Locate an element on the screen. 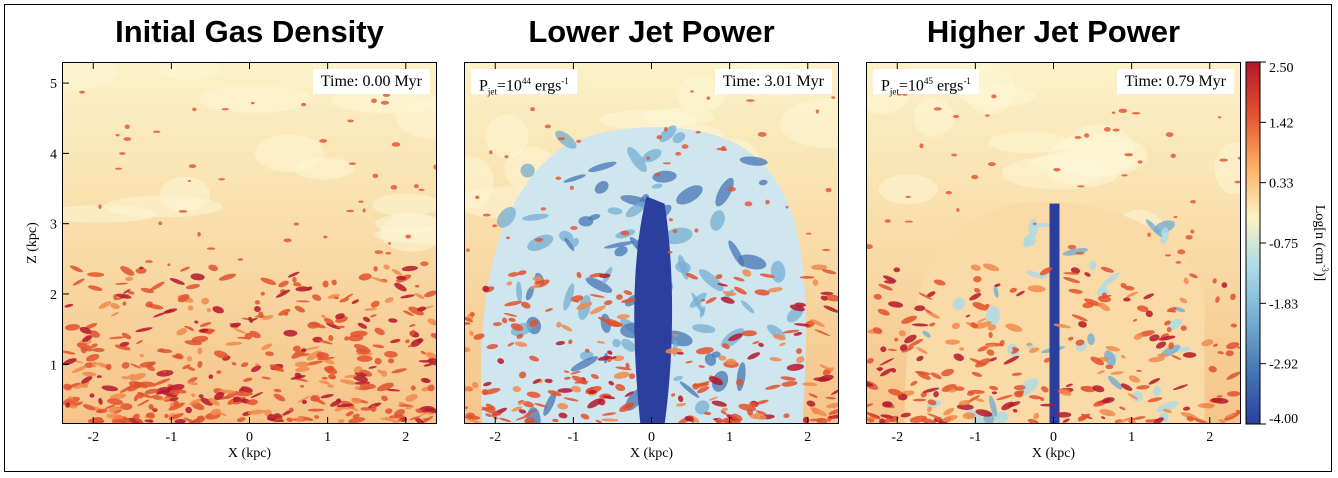 This screenshot has width=1338, height=478. x-tick-label: 1 is located at coordinates (729, 437).